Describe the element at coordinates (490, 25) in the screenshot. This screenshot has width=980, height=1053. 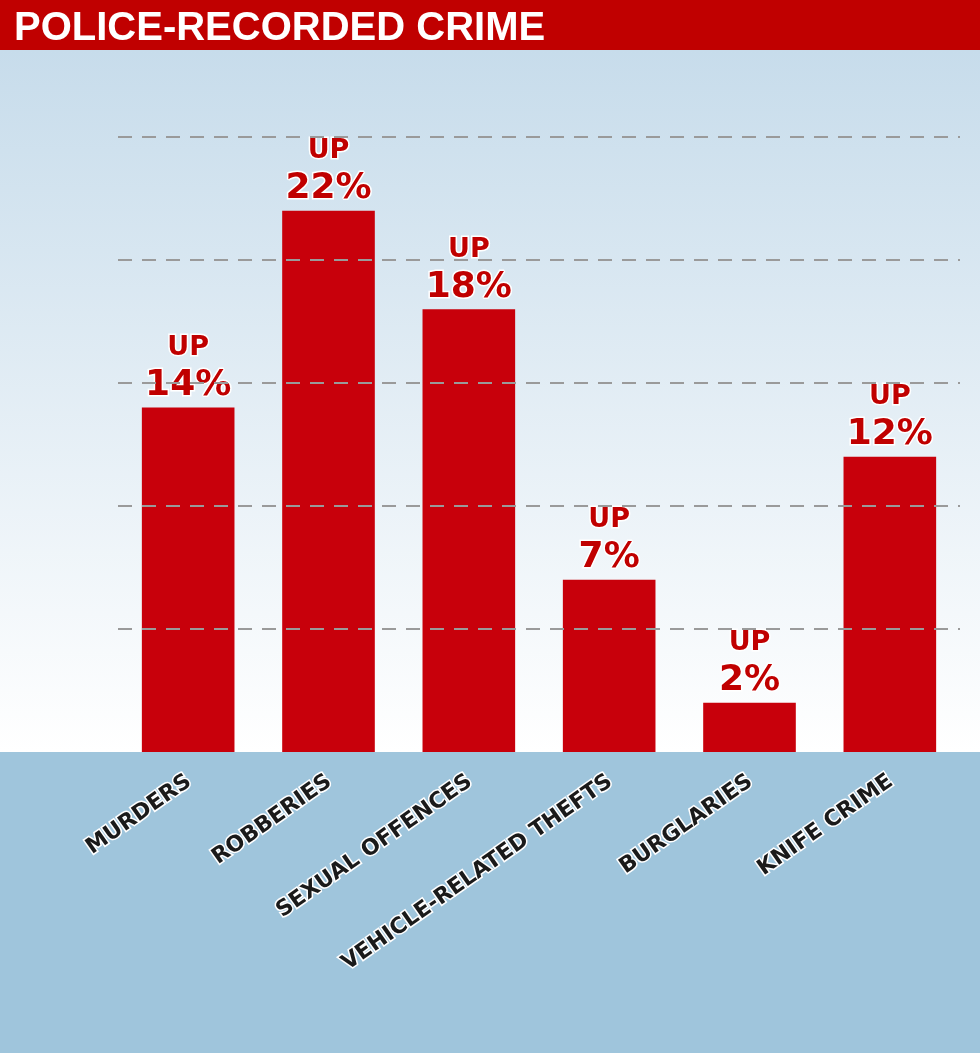
I see `chart-title: POLICE-RECORDED CRIME` at that location.